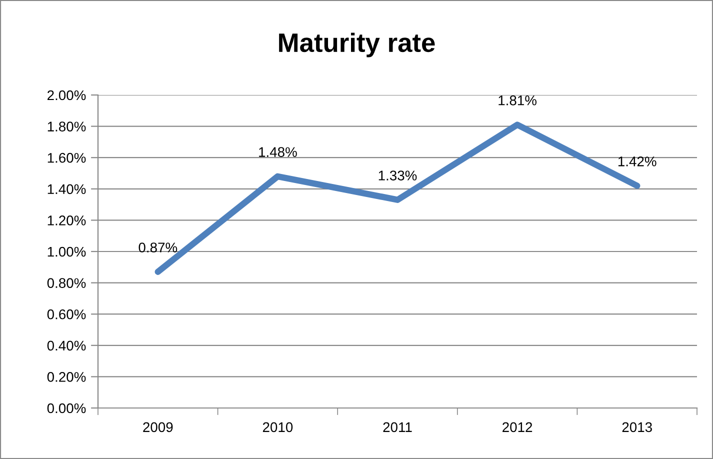 The width and height of the screenshot is (713, 459). I want to click on y-tick-label: 0.40%, so click(66, 345).